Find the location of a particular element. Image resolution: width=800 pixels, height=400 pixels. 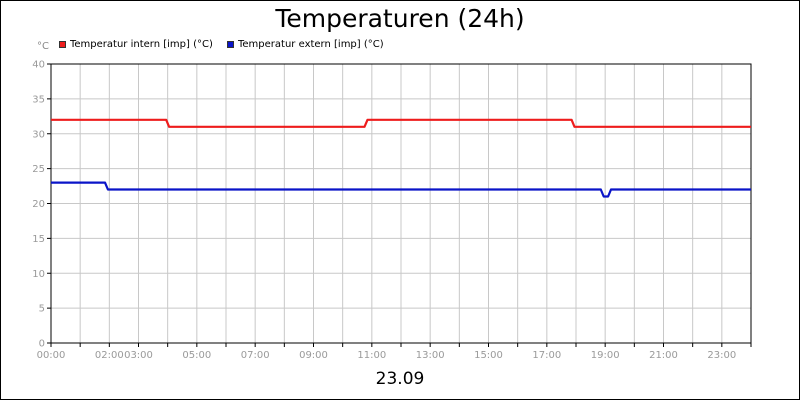

x-tick-label: 19:00 is located at coordinates (605, 355).